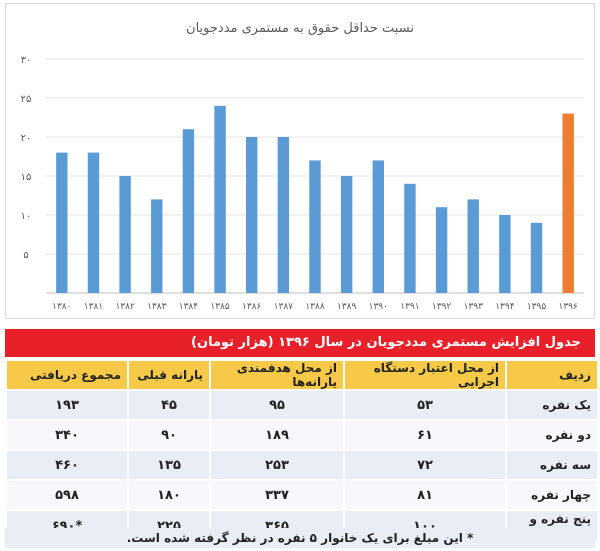 The width and height of the screenshot is (600, 551). Describe the element at coordinates (125, 307) in the screenshot. I see `x-tick-label: ۱۳۸۲` at that location.